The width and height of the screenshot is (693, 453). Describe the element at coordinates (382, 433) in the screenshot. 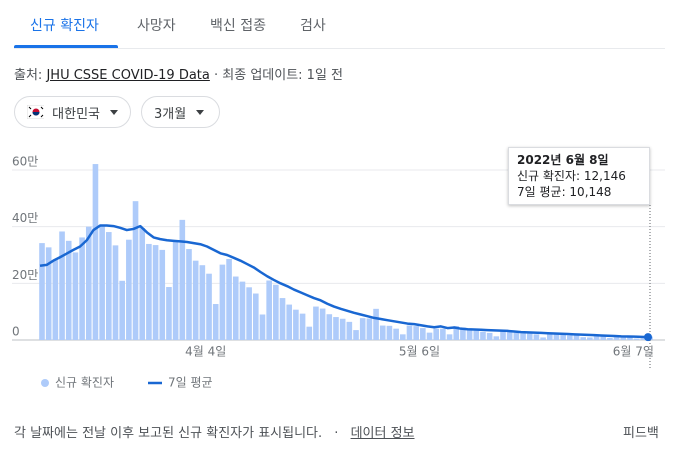

I see `data-info-link: 데이터 정보` at that location.